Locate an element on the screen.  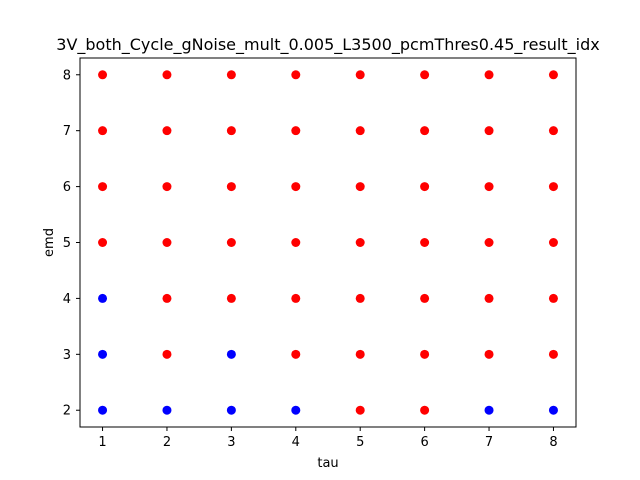
y-tick-label: 8 is located at coordinates (67, 75).